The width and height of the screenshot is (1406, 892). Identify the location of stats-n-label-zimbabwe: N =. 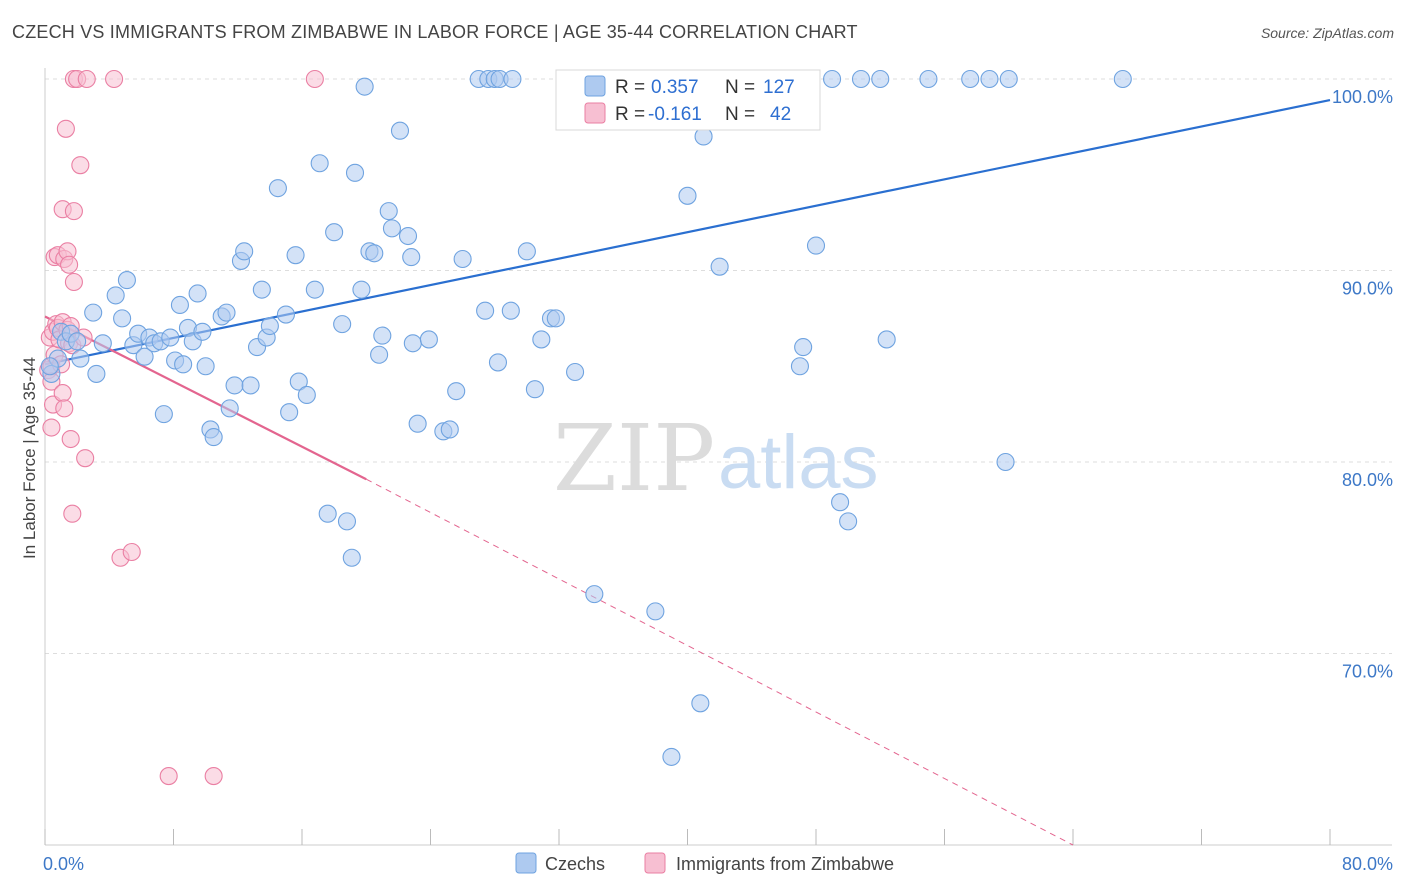
(740, 114).